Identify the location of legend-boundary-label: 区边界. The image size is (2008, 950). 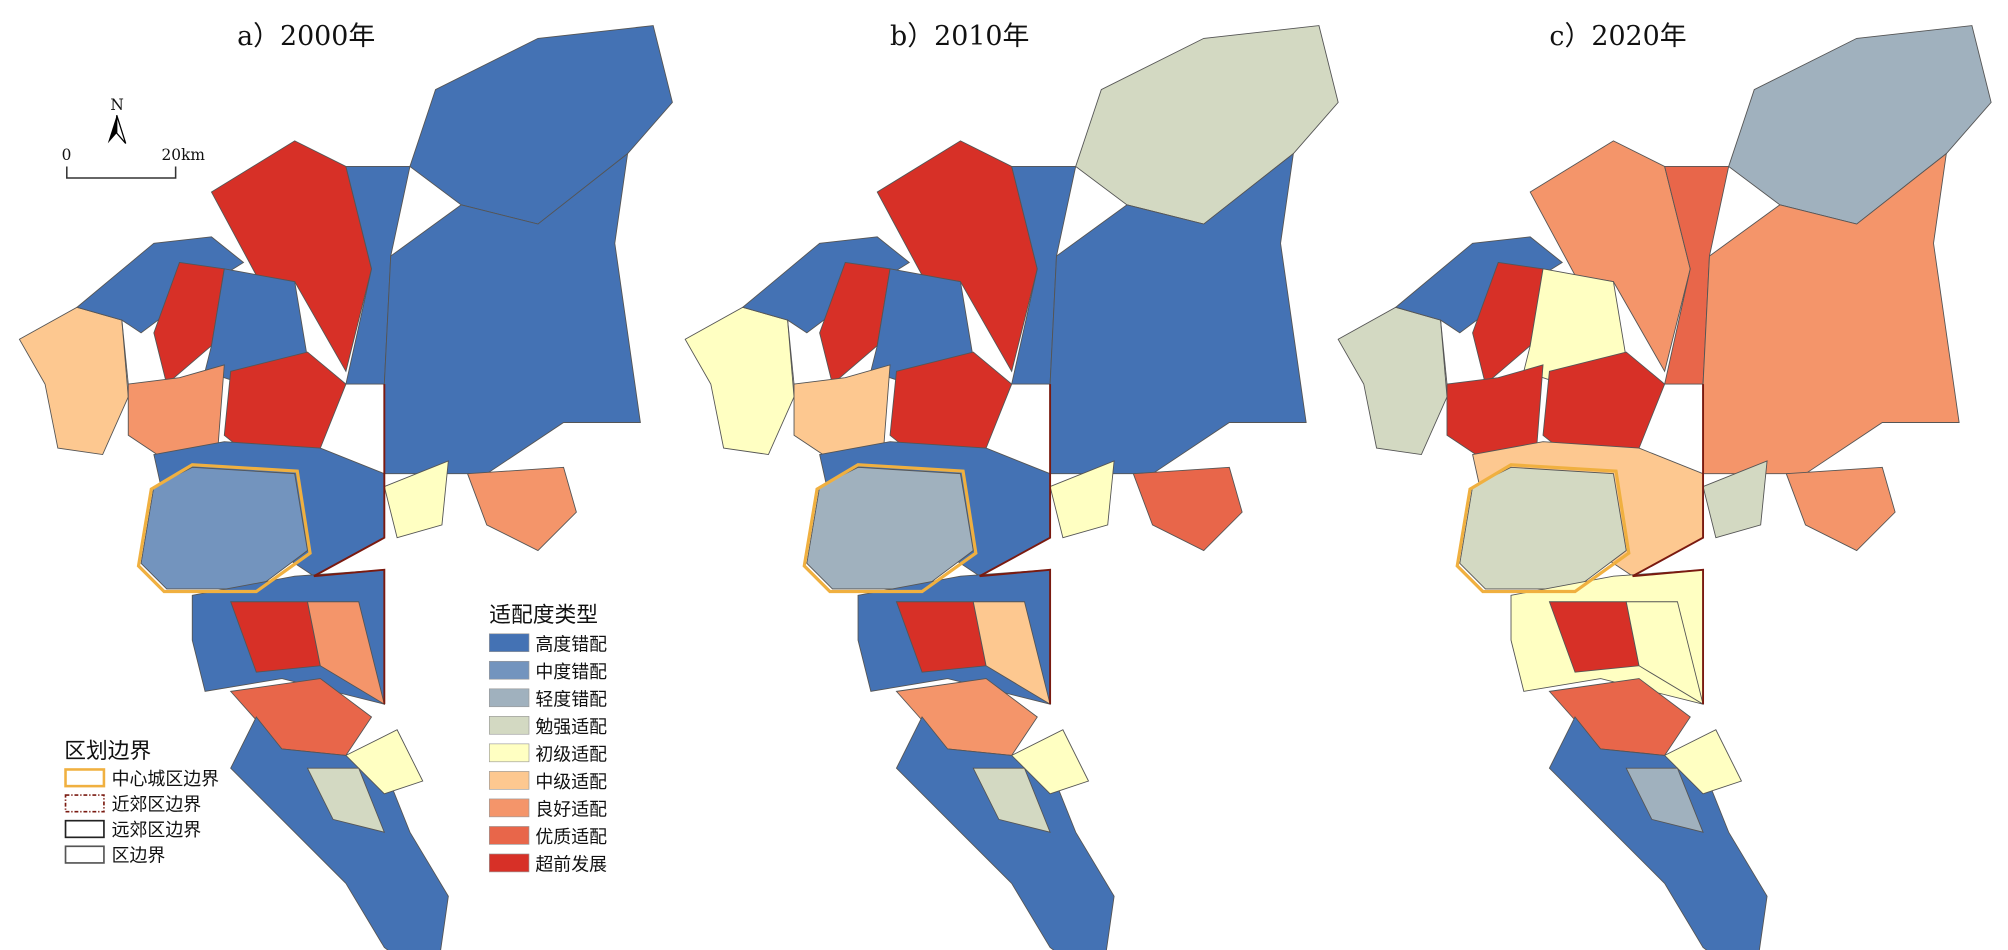
(139, 856).